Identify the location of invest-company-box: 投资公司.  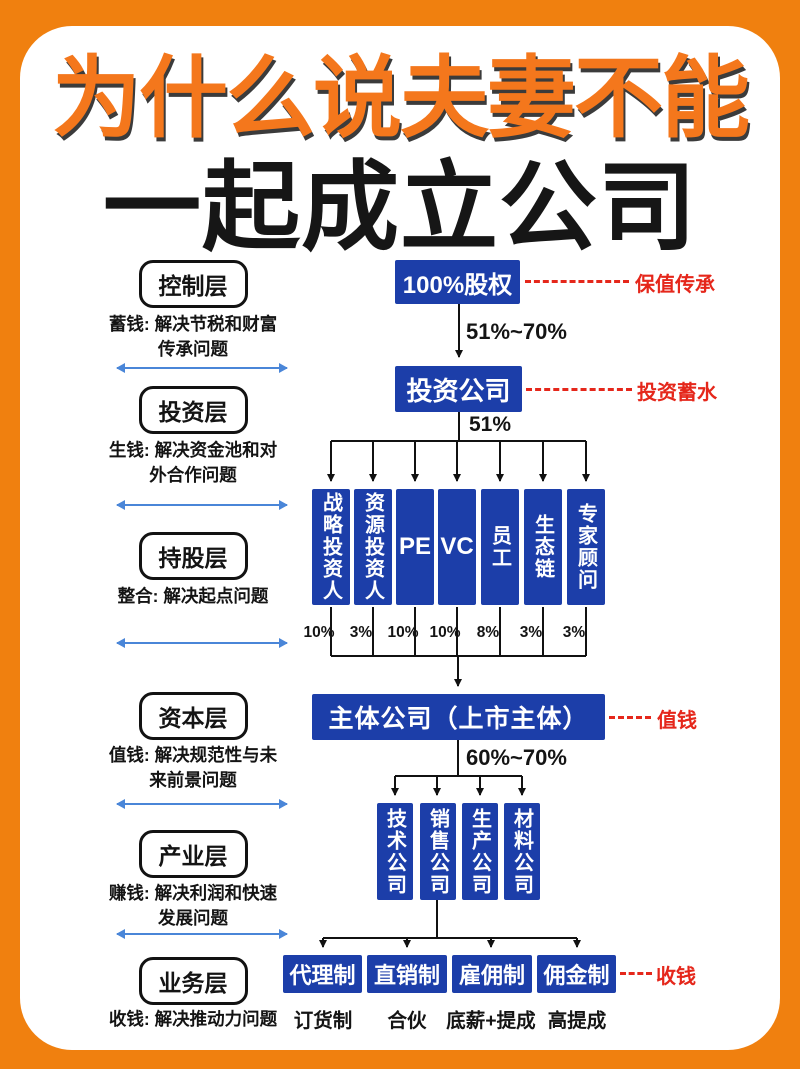
(458, 389).